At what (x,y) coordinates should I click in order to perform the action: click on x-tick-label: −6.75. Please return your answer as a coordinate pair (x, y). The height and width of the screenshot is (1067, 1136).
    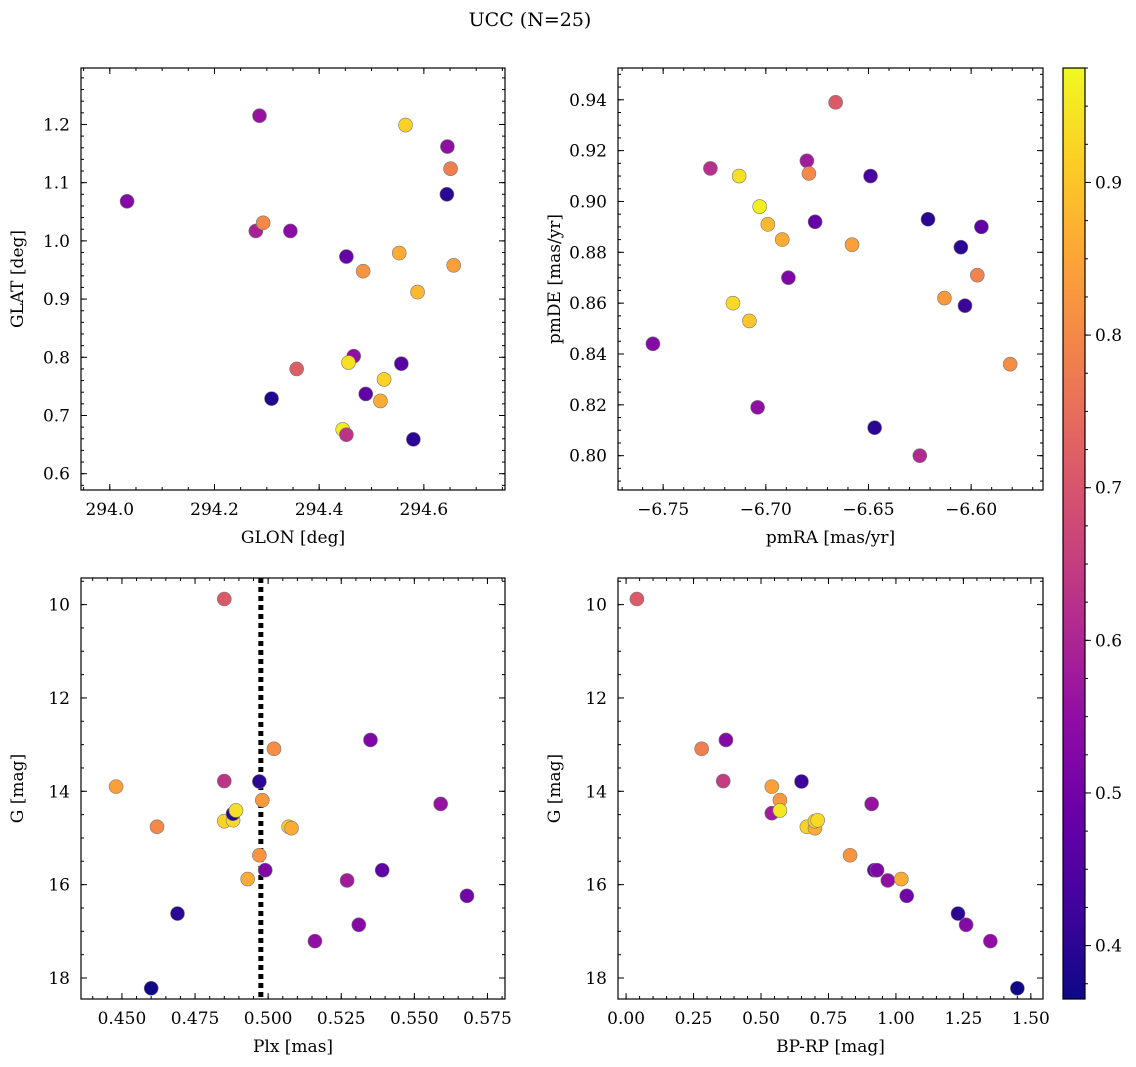
    Looking at the image, I should click on (663, 510).